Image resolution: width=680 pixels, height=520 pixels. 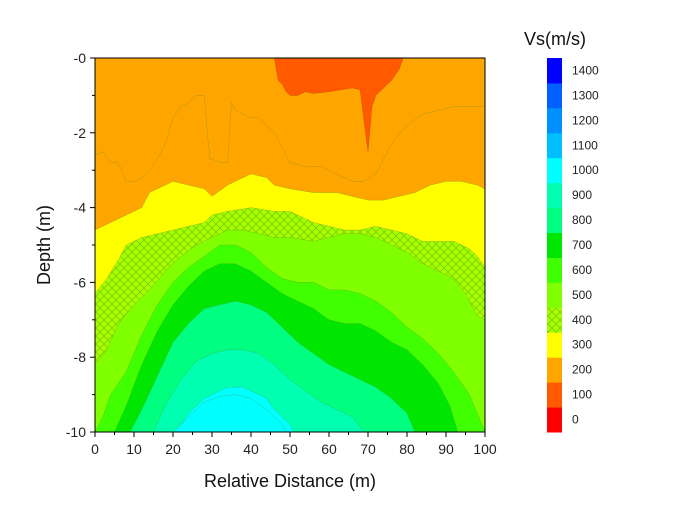 I want to click on y-tick-label: -8, so click(x=80, y=357).